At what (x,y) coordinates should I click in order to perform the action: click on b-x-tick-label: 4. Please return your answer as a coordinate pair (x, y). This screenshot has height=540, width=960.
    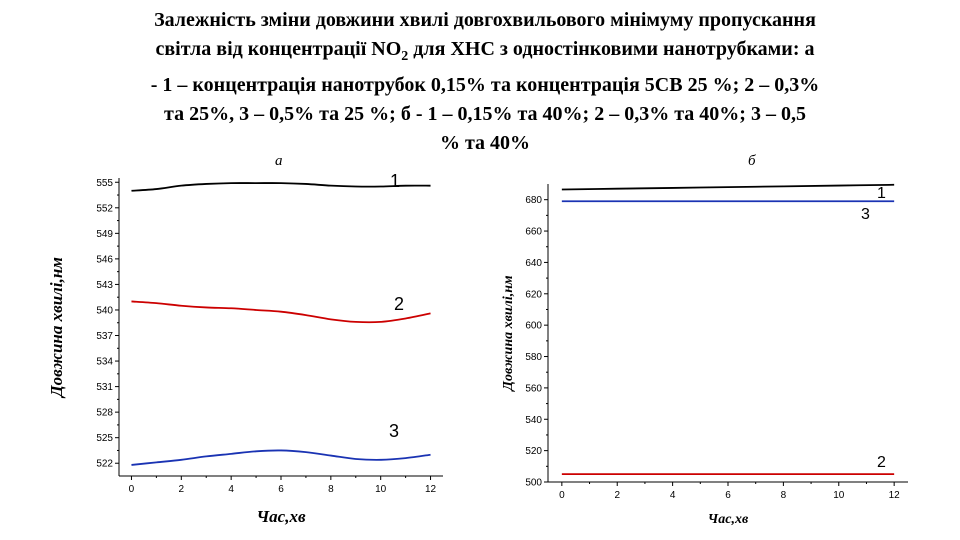
    Looking at the image, I should click on (673, 495).